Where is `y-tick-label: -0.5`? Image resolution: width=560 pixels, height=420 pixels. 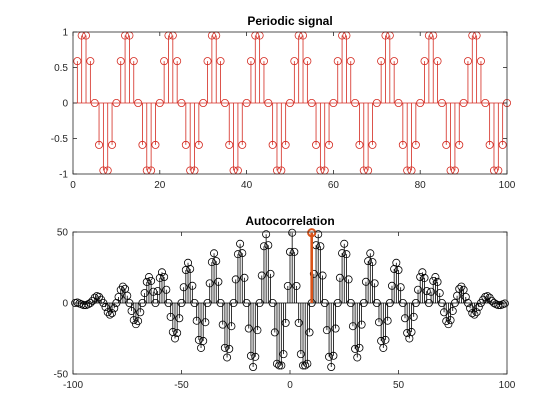 y-tick-label: -0.5 is located at coordinates (60, 139).